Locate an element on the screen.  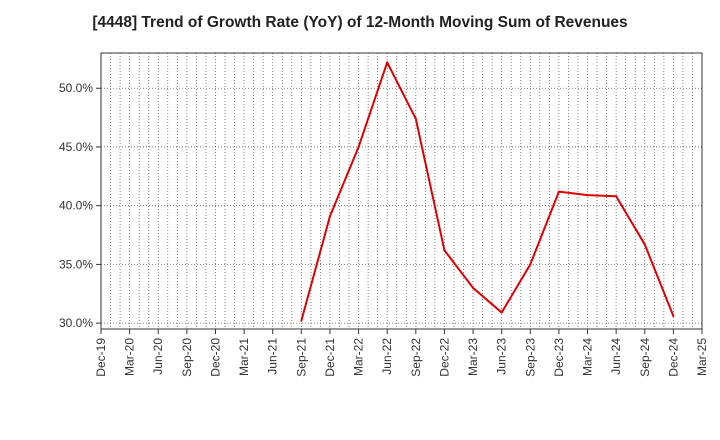
x-tick-label: Dec-23 is located at coordinates (559, 357).